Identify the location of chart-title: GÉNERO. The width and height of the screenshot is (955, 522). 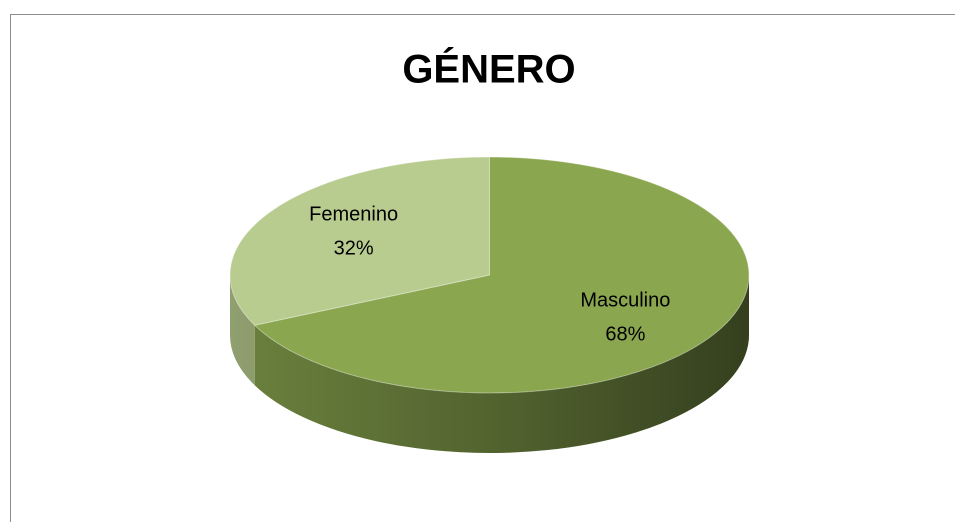
(488, 69).